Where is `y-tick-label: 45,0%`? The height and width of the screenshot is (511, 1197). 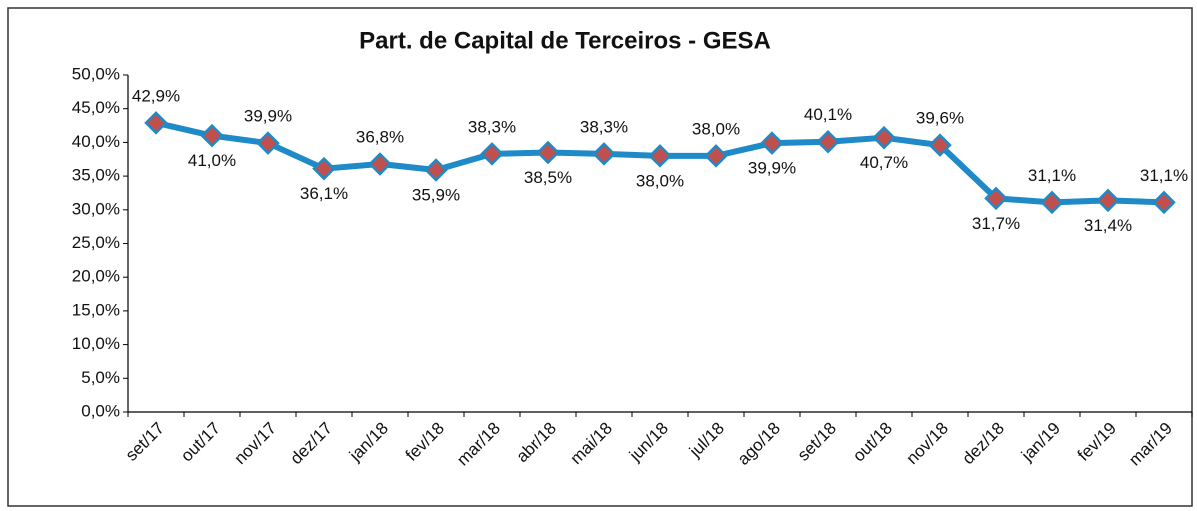
y-tick-label: 45,0% is located at coordinates (96, 107).